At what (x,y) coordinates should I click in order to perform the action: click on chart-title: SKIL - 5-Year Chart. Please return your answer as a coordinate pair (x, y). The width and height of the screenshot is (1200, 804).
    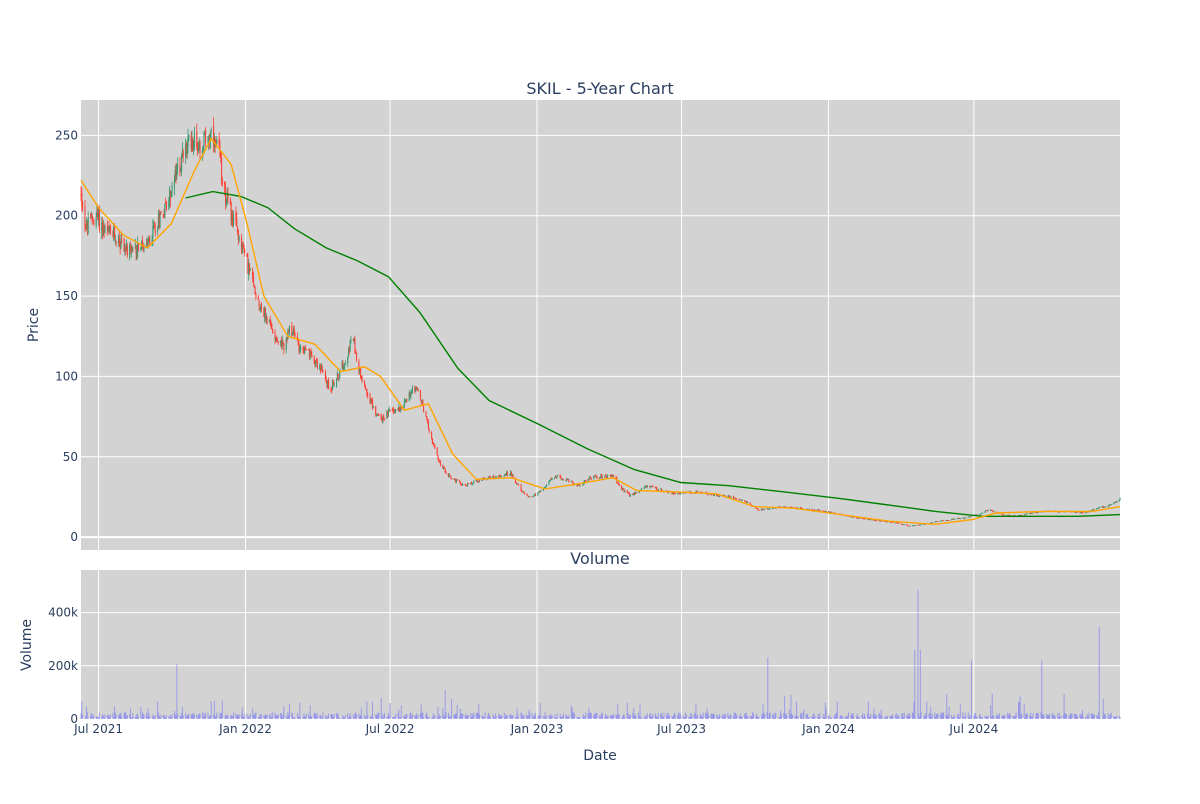
    Looking at the image, I should click on (599, 88).